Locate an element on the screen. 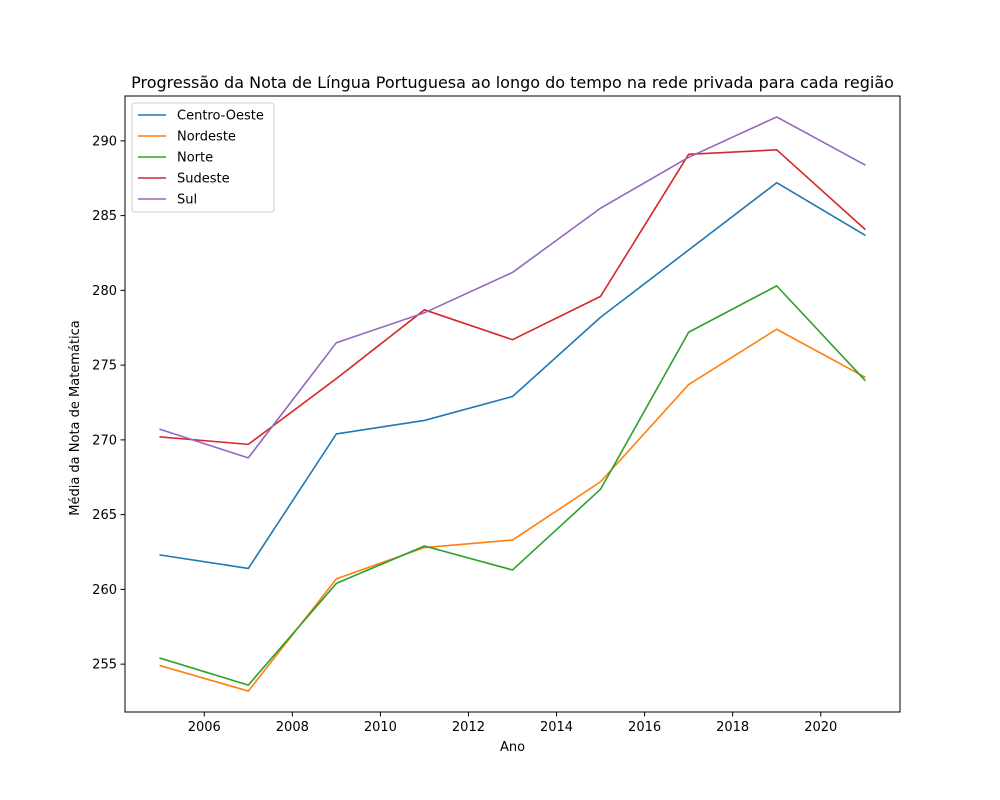  y-tick-label: 285 is located at coordinates (104, 216).